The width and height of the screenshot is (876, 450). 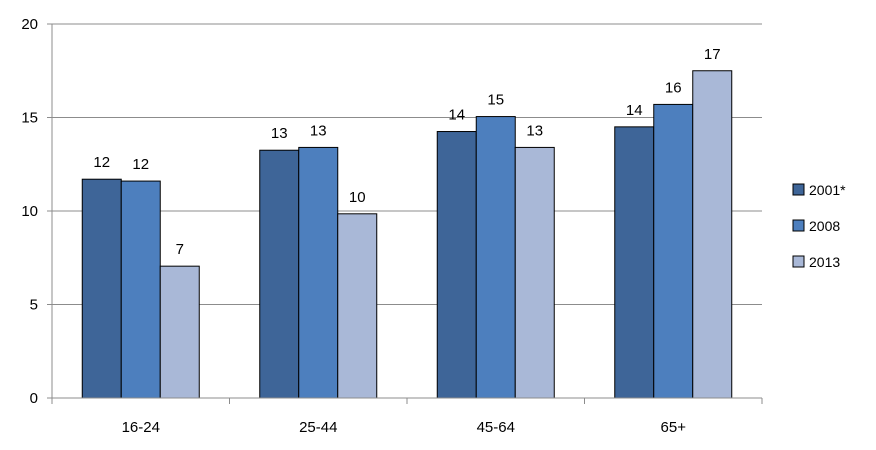 I want to click on legend-swatch-2008, so click(x=798, y=225).